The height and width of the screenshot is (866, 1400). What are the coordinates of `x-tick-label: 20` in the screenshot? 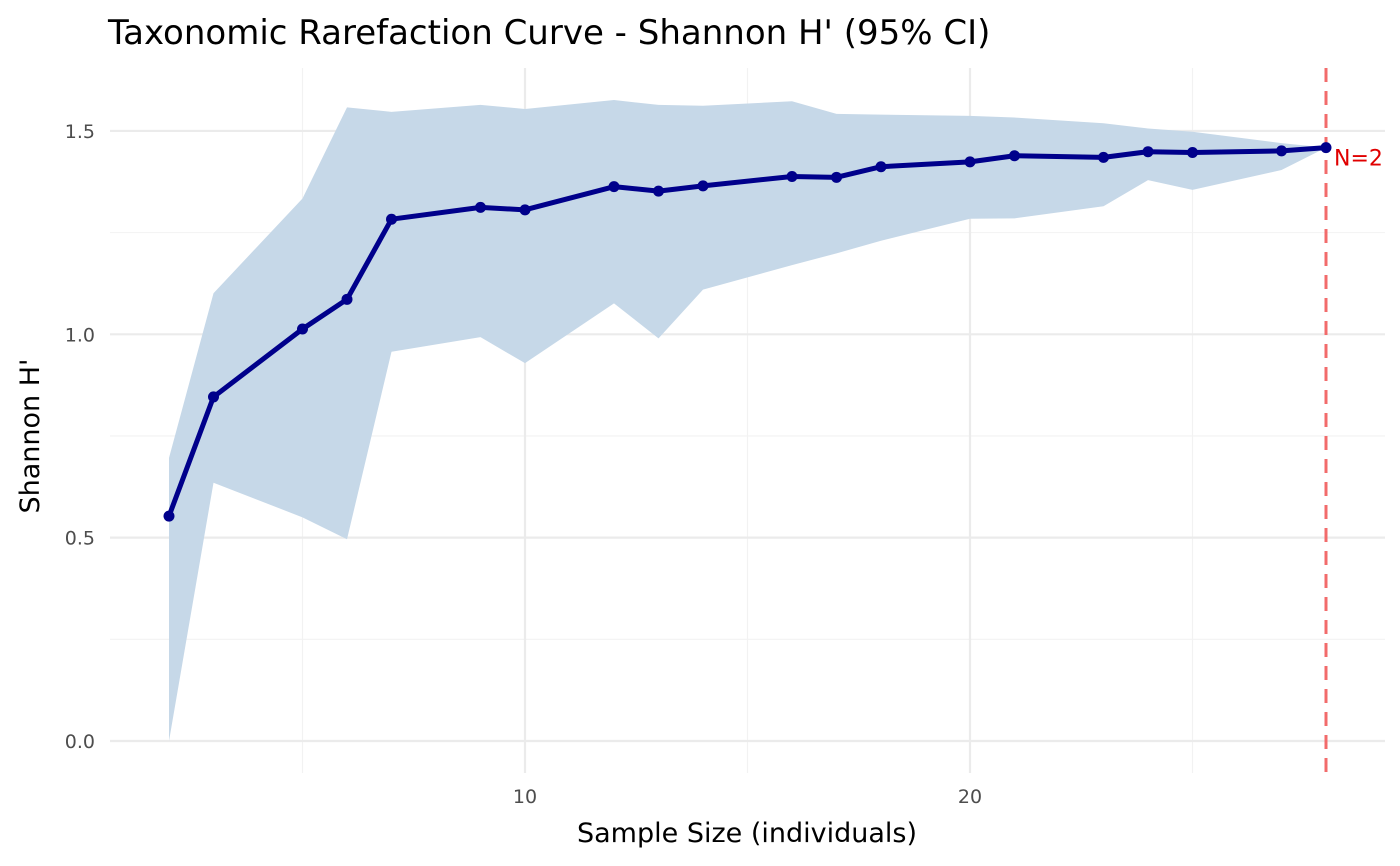 It's located at (970, 797).